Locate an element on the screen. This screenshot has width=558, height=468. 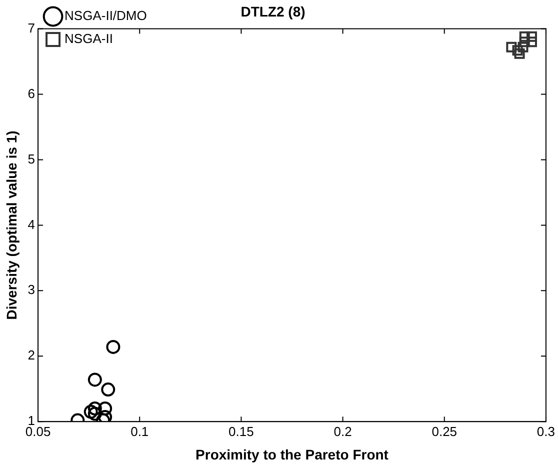
chart-title: DTLZ2 (8) is located at coordinates (273, 11).